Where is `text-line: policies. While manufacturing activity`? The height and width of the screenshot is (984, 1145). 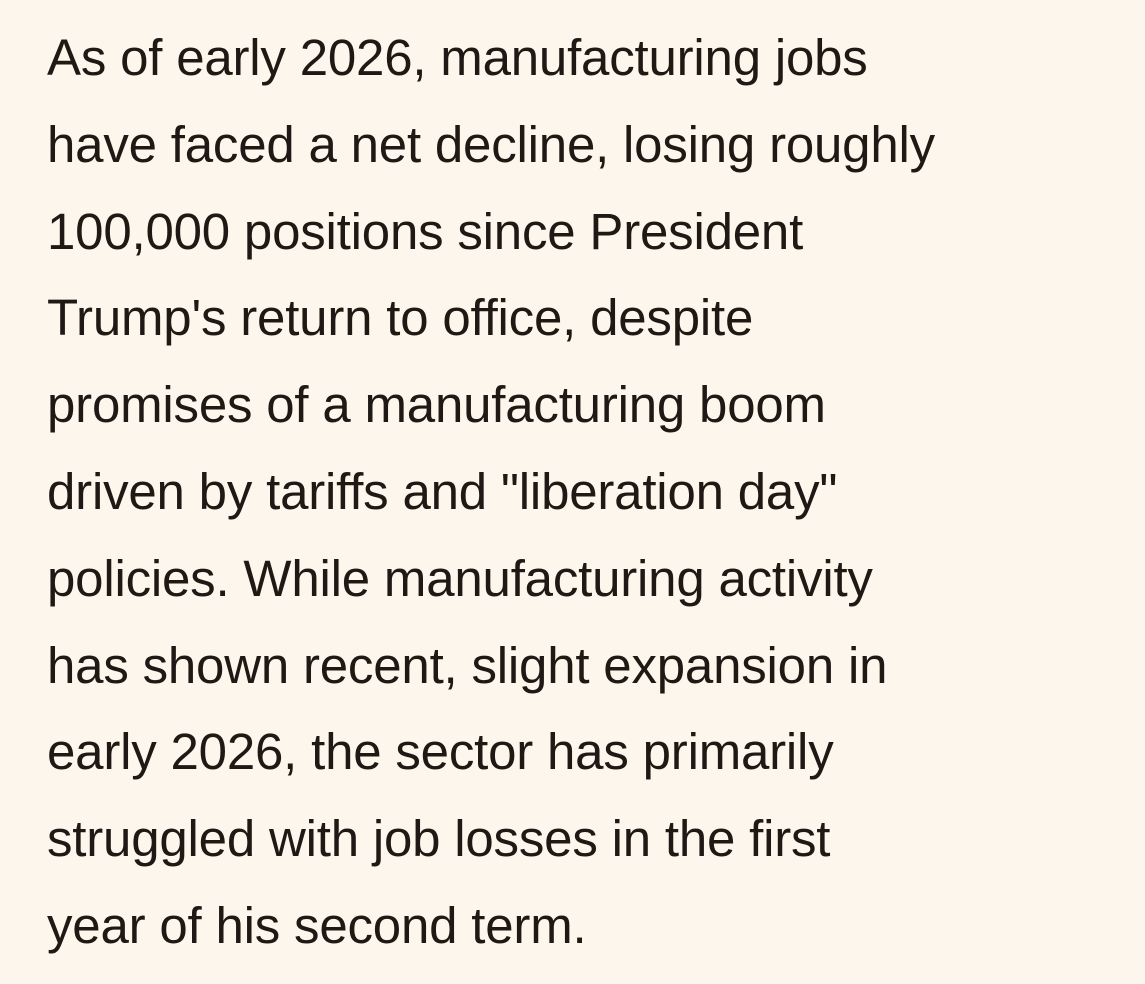 text-line: policies. While manufacturing activity is located at coordinates (460, 578).